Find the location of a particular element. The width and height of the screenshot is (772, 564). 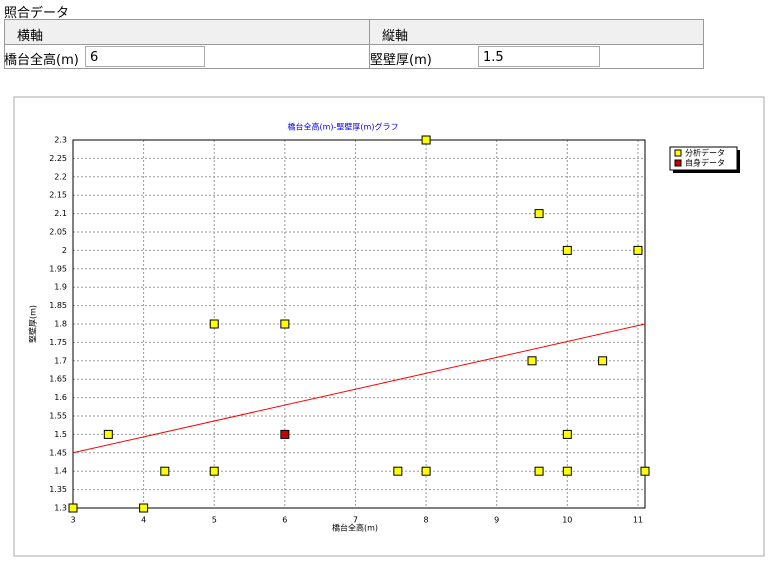

x-tick-label: 6 is located at coordinates (284, 520).